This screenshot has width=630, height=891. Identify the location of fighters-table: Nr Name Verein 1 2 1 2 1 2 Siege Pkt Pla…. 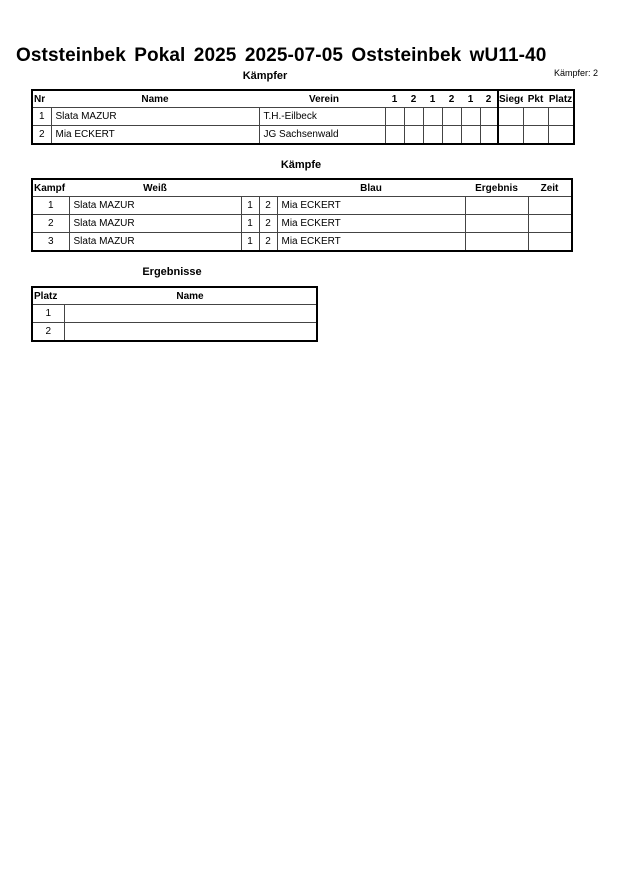
(303, 117).